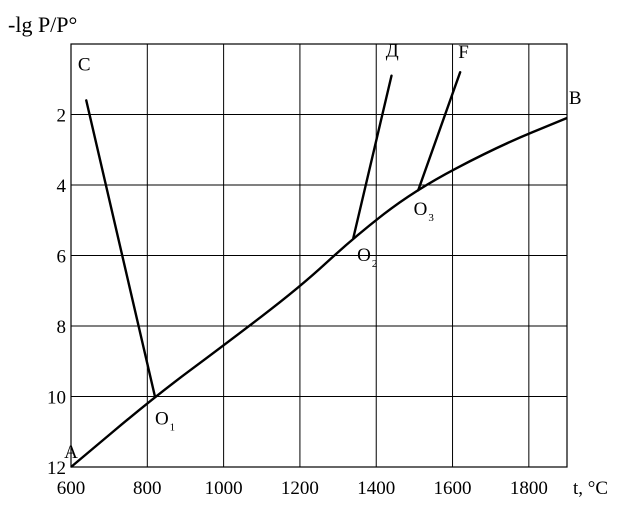  I want to click on x-tick-label: 1400, so click(376, 488).